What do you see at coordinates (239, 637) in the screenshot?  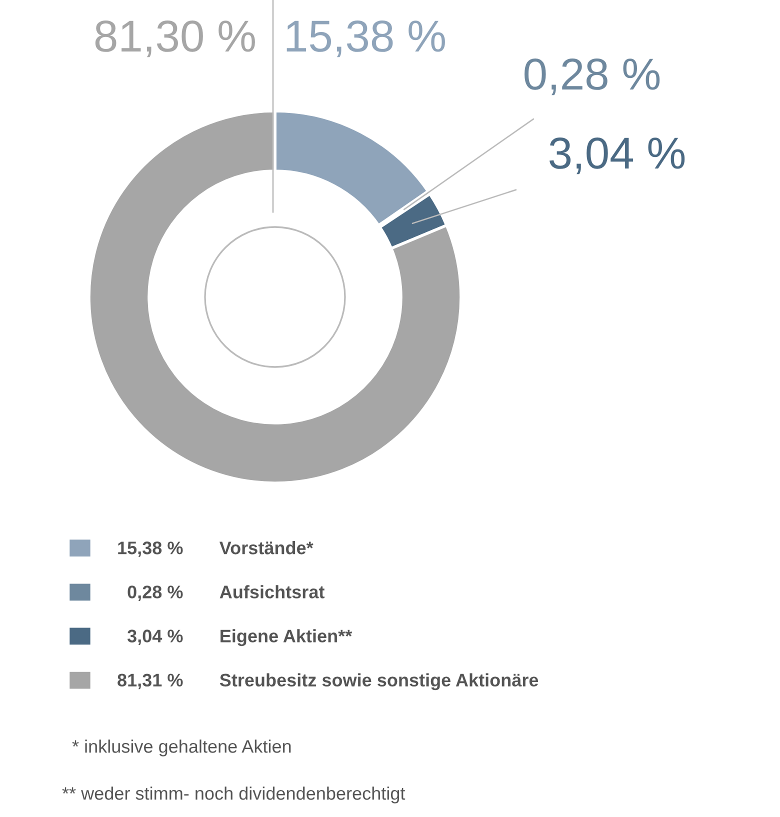 I see `legend-label: 3,04 % Eigene Aktien**` at bounding box center [239, 637].